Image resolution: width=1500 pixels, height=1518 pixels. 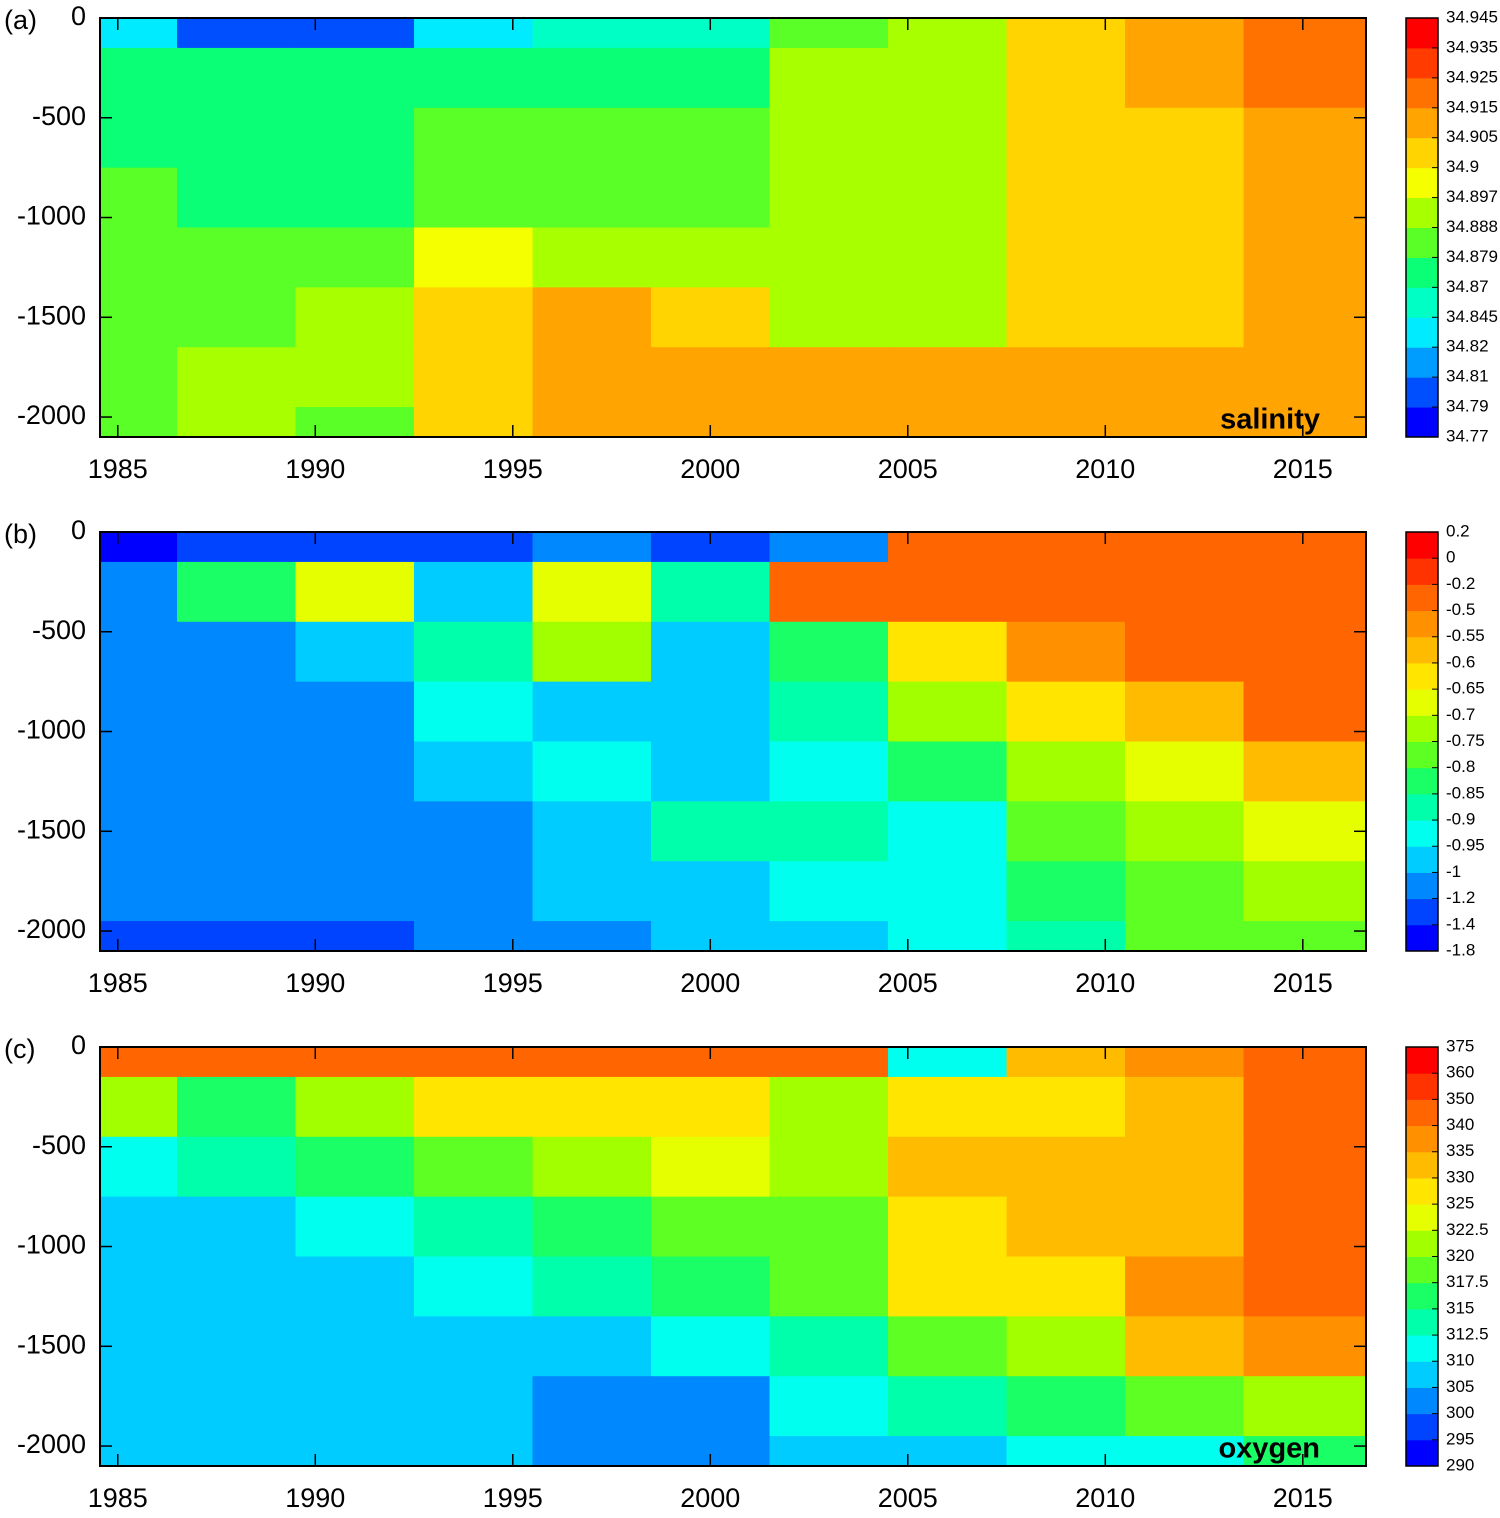 I want to click on panel-label: (b), so click(x=20, y=534).